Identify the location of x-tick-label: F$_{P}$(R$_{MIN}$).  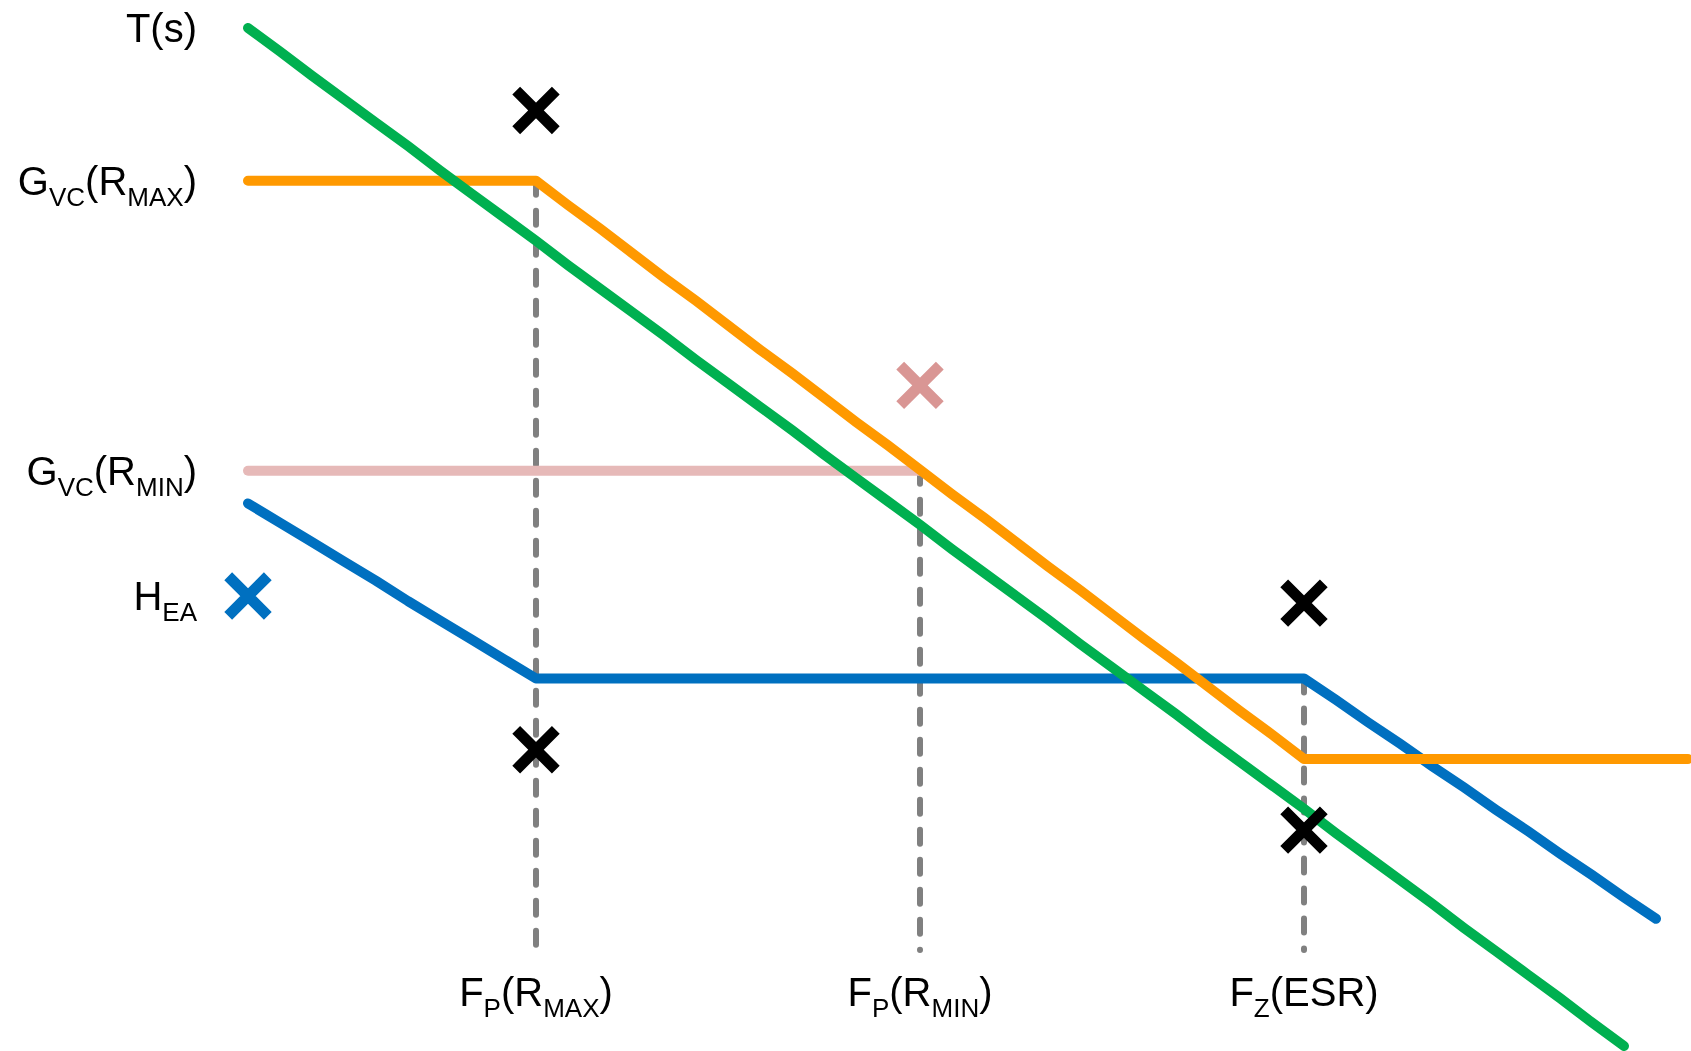
(920, 996).